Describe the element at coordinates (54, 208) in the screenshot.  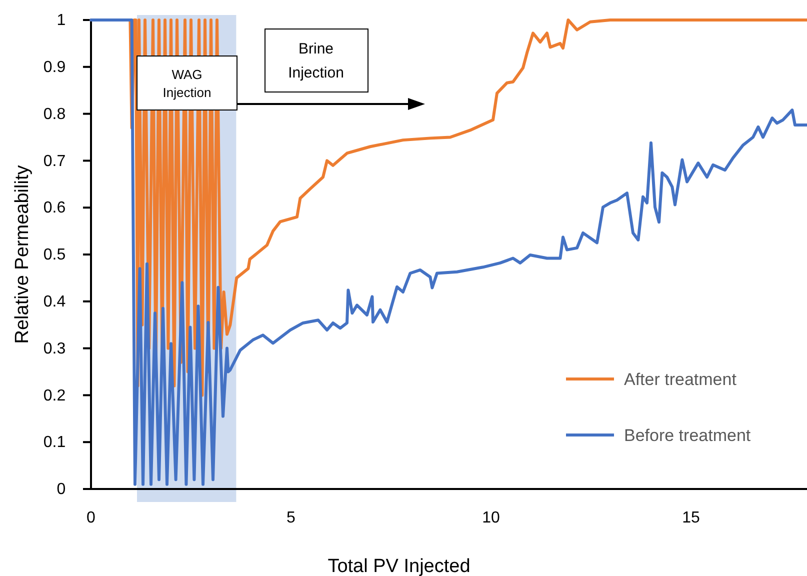
I see `y-tick-label: 0.6` at that location.